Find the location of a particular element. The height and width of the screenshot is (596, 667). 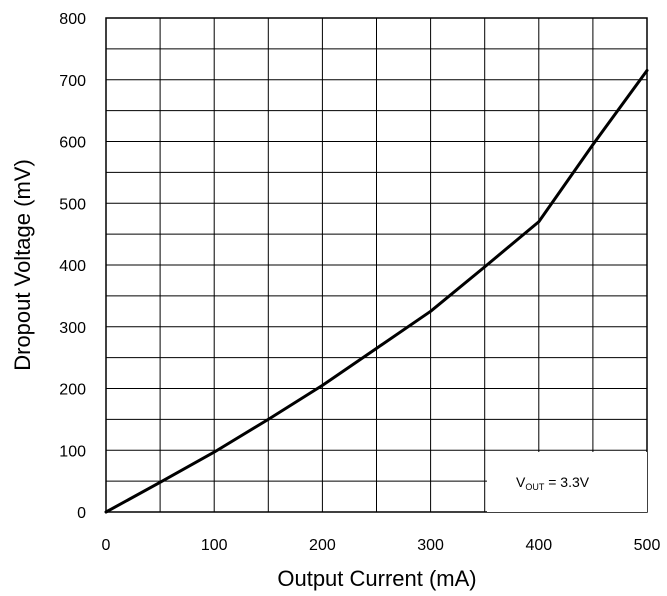

vout-annotation-text: VOUT = 3.3V is located at coordinates (553, 483).